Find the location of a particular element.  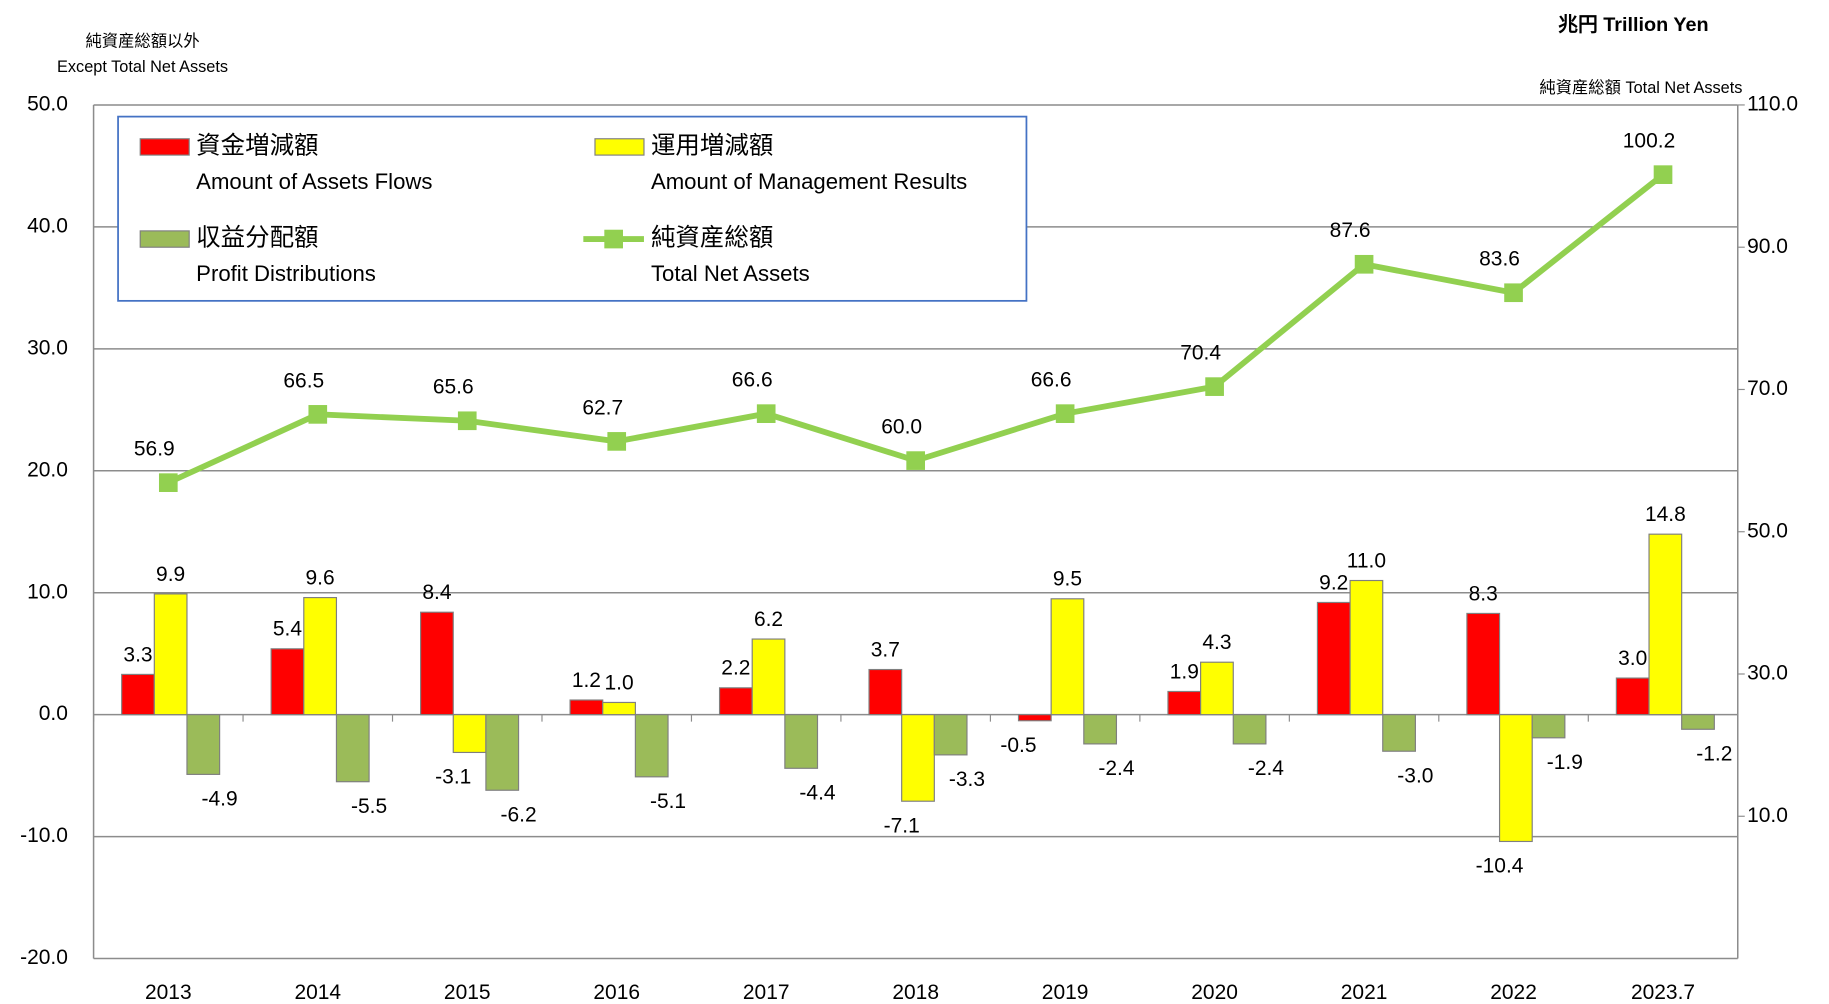

y2-tick-label: 90.0 is located at coordinates (1767, 246).